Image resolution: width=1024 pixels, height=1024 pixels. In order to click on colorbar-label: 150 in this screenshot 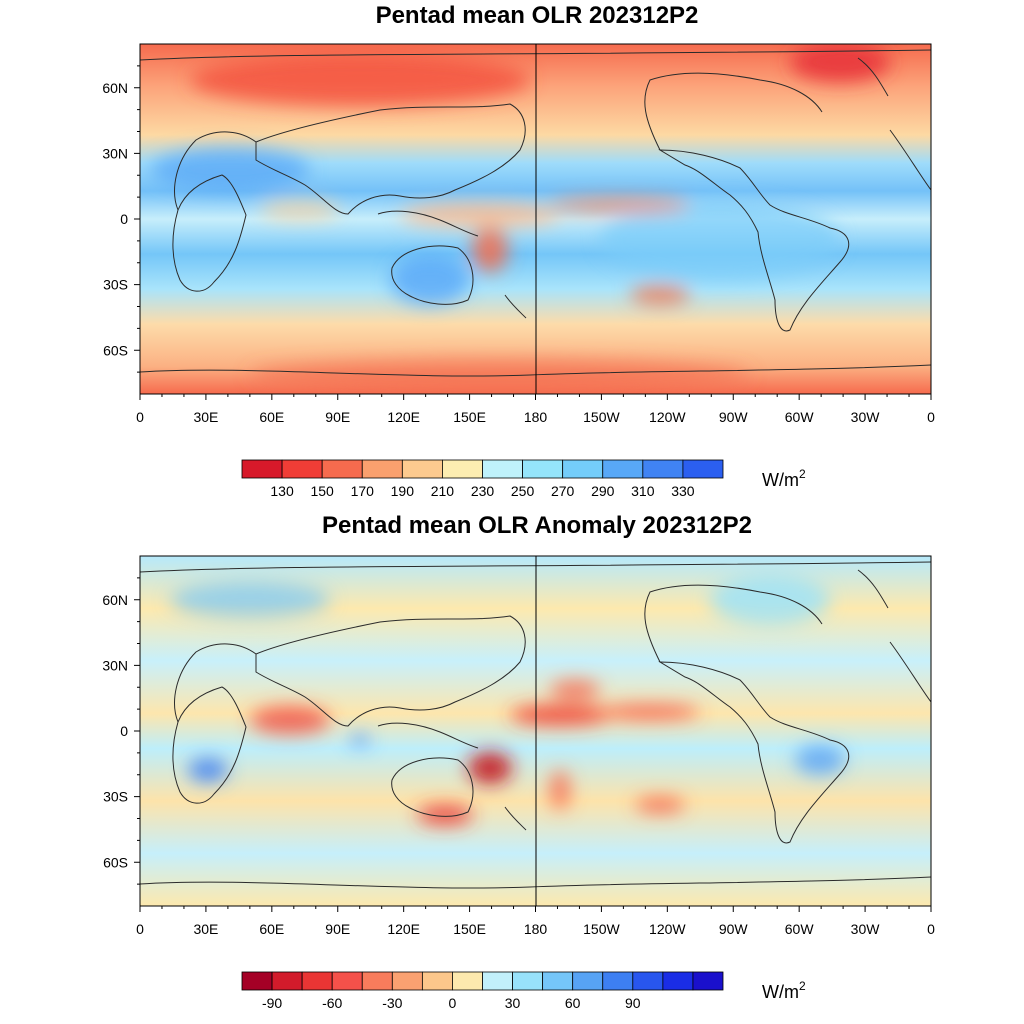, I will do `click(322, 491)`.